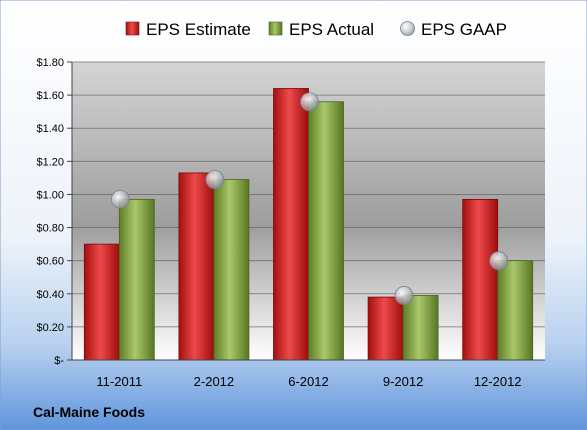 The width and height of the screenshot is (587, 430). What do you see at coordinates (308, 381) in the screenshot?
I see `x-tick-label: 6-2012` at bounding box center [308, 381].